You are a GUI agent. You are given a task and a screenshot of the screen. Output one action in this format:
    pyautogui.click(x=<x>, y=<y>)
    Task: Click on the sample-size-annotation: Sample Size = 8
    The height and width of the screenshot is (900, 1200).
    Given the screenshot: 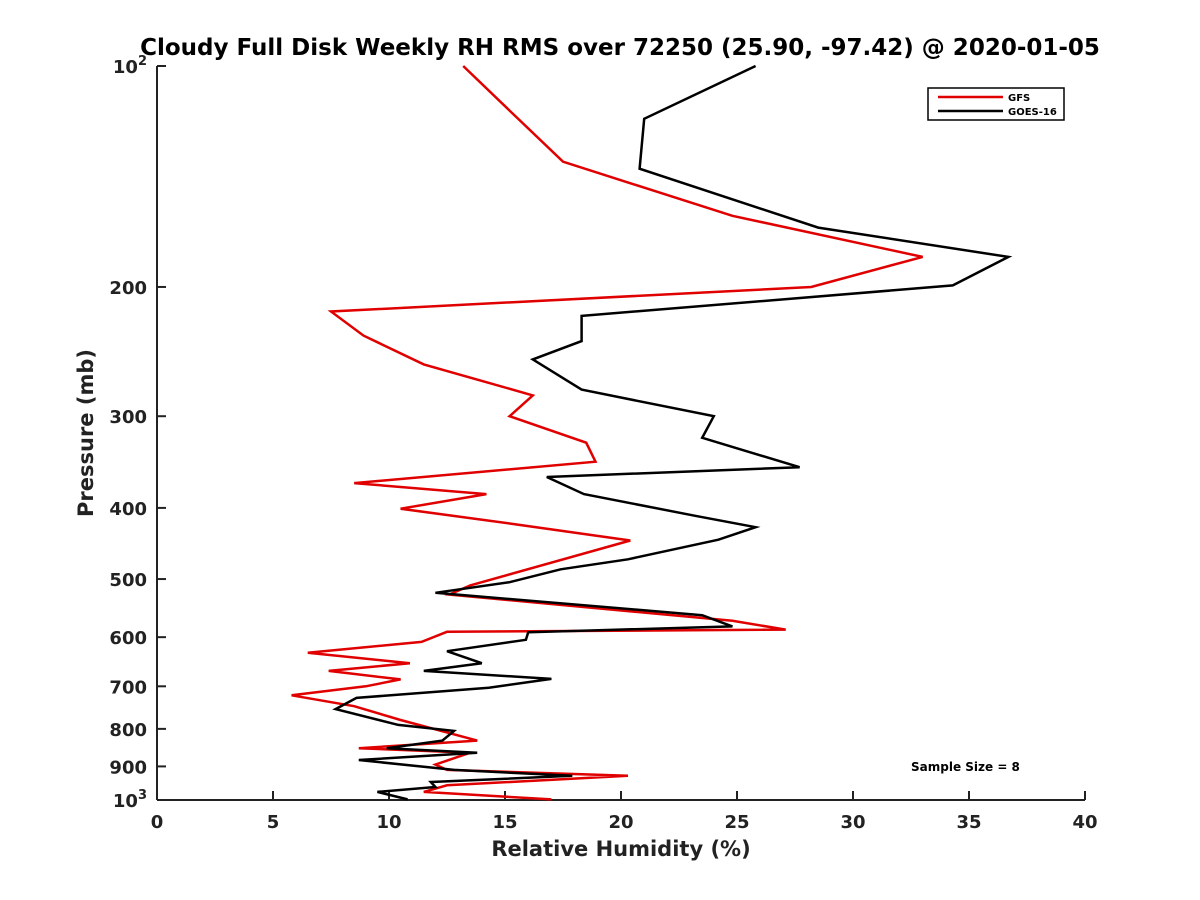 What is the action you would take?
    pyautogui.click(x=965, y=767)
    